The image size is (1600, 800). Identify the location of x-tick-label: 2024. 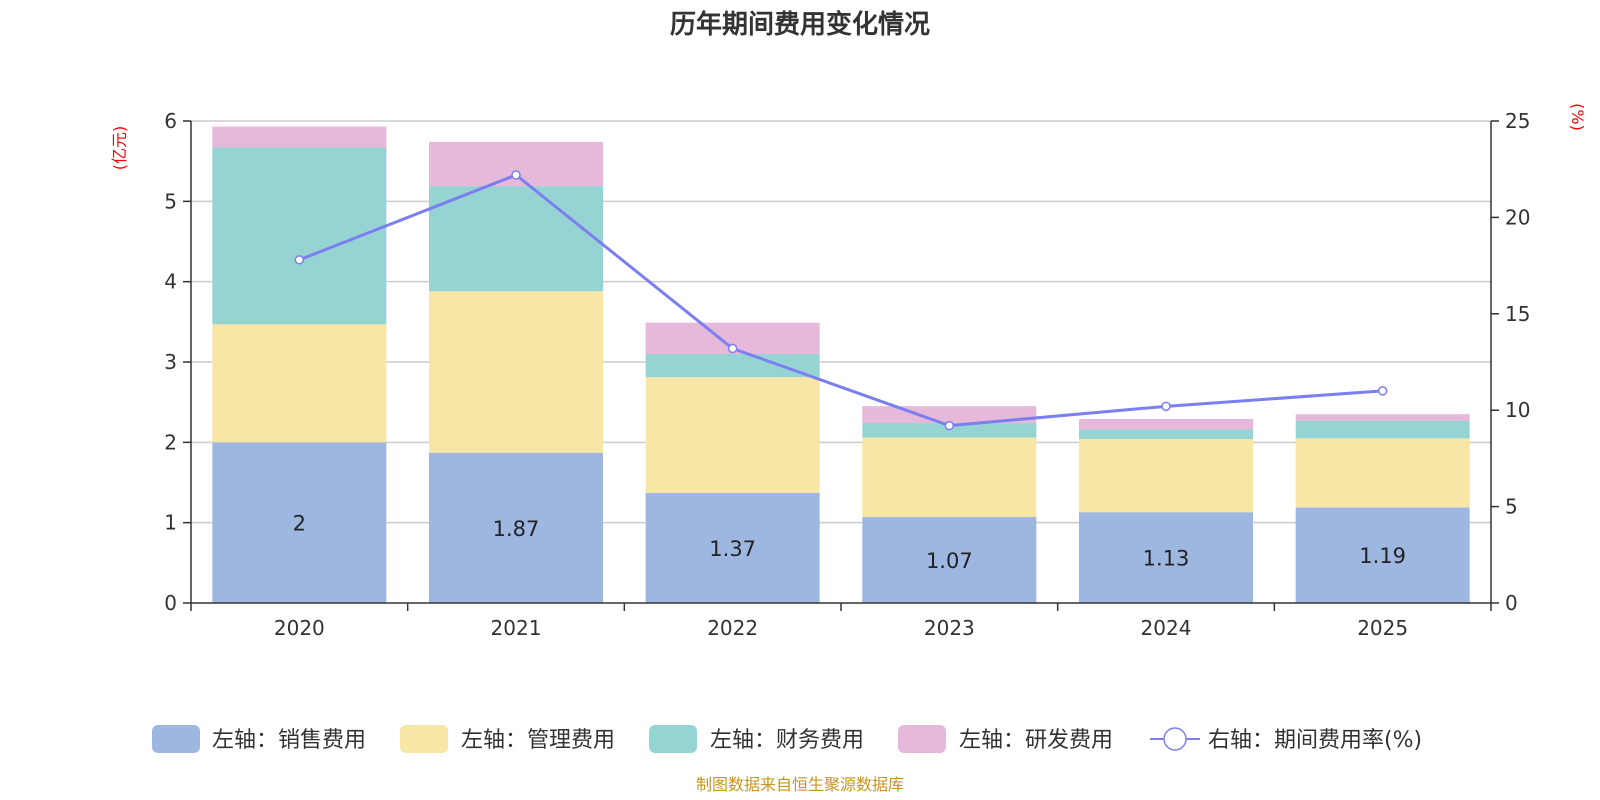
(1166, 628).